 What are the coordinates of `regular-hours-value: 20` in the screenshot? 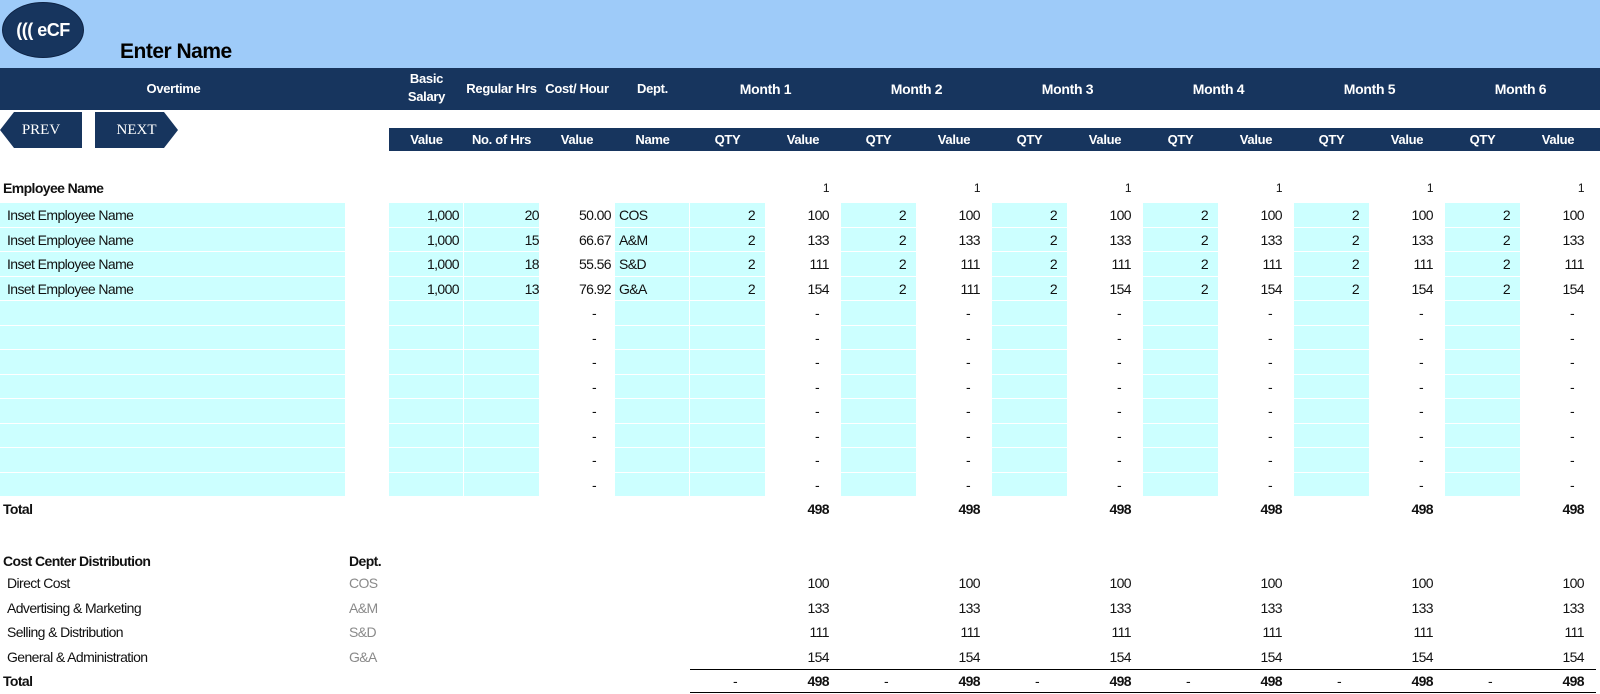 It's located at (532, 215).